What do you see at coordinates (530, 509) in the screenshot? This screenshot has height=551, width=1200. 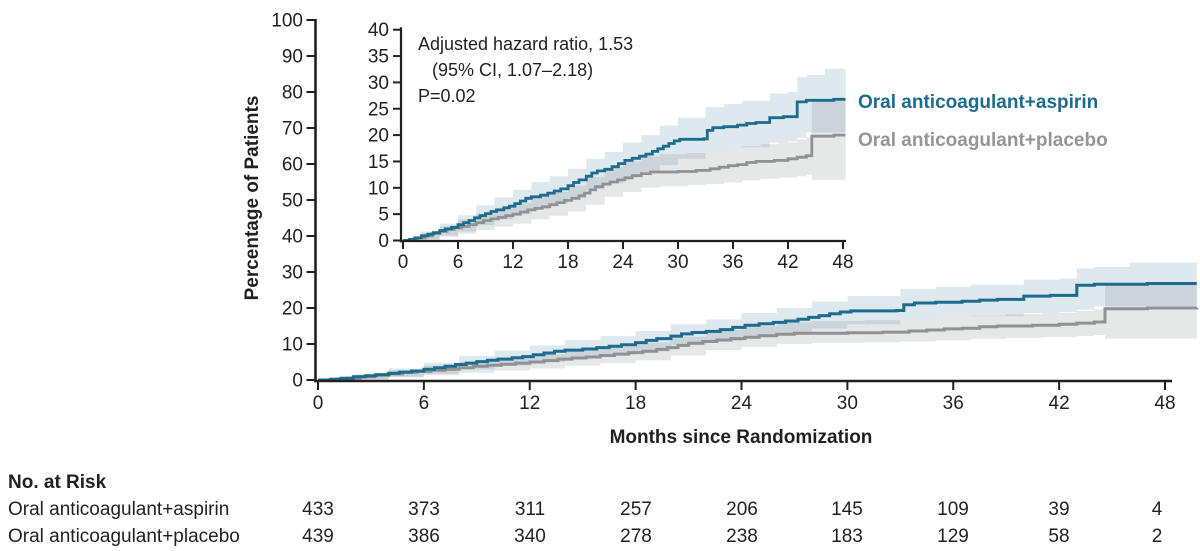 I see `risk-value: 311` at bounding box center [530, 509].